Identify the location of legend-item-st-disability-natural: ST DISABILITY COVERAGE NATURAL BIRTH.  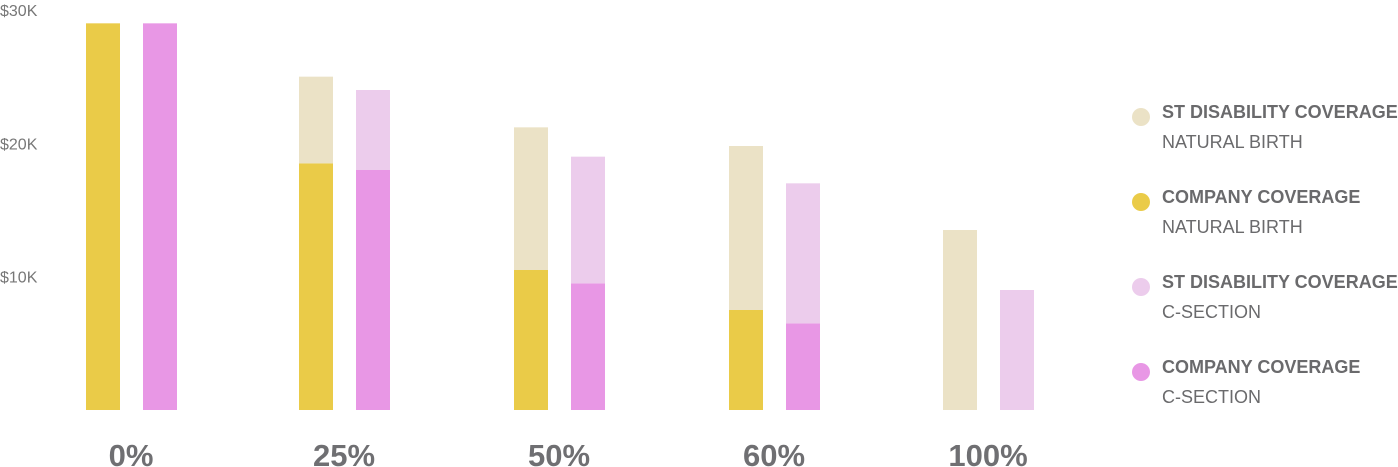
(1264, 142).